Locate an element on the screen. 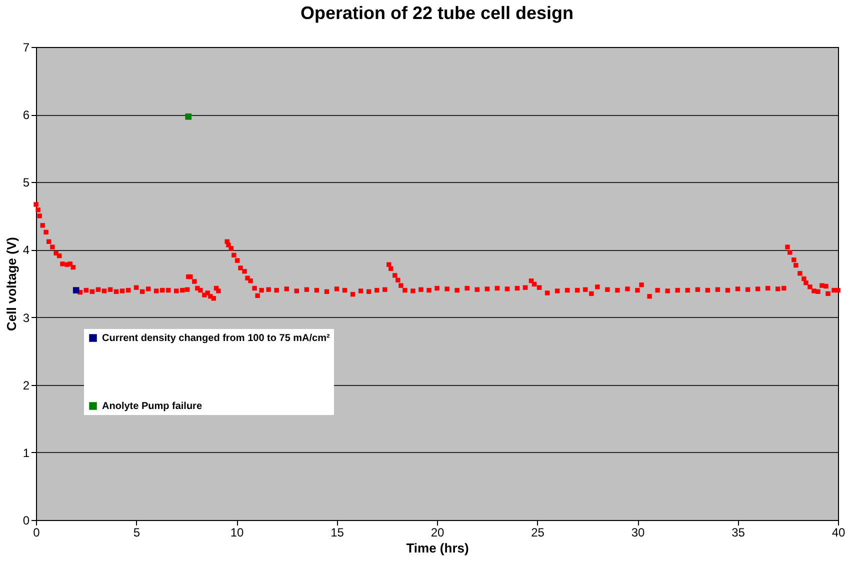  y-tick-label: 0 is located at coordinates (26, 521).